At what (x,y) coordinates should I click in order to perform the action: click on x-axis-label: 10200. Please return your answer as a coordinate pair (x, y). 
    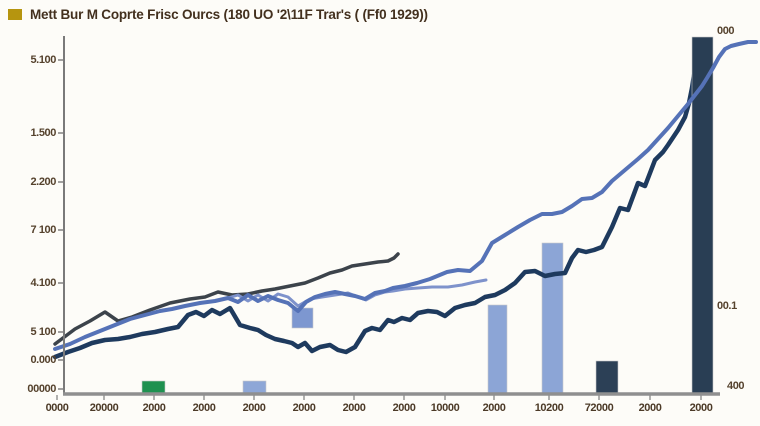
    Looking at the image, I should click on (549, 408).